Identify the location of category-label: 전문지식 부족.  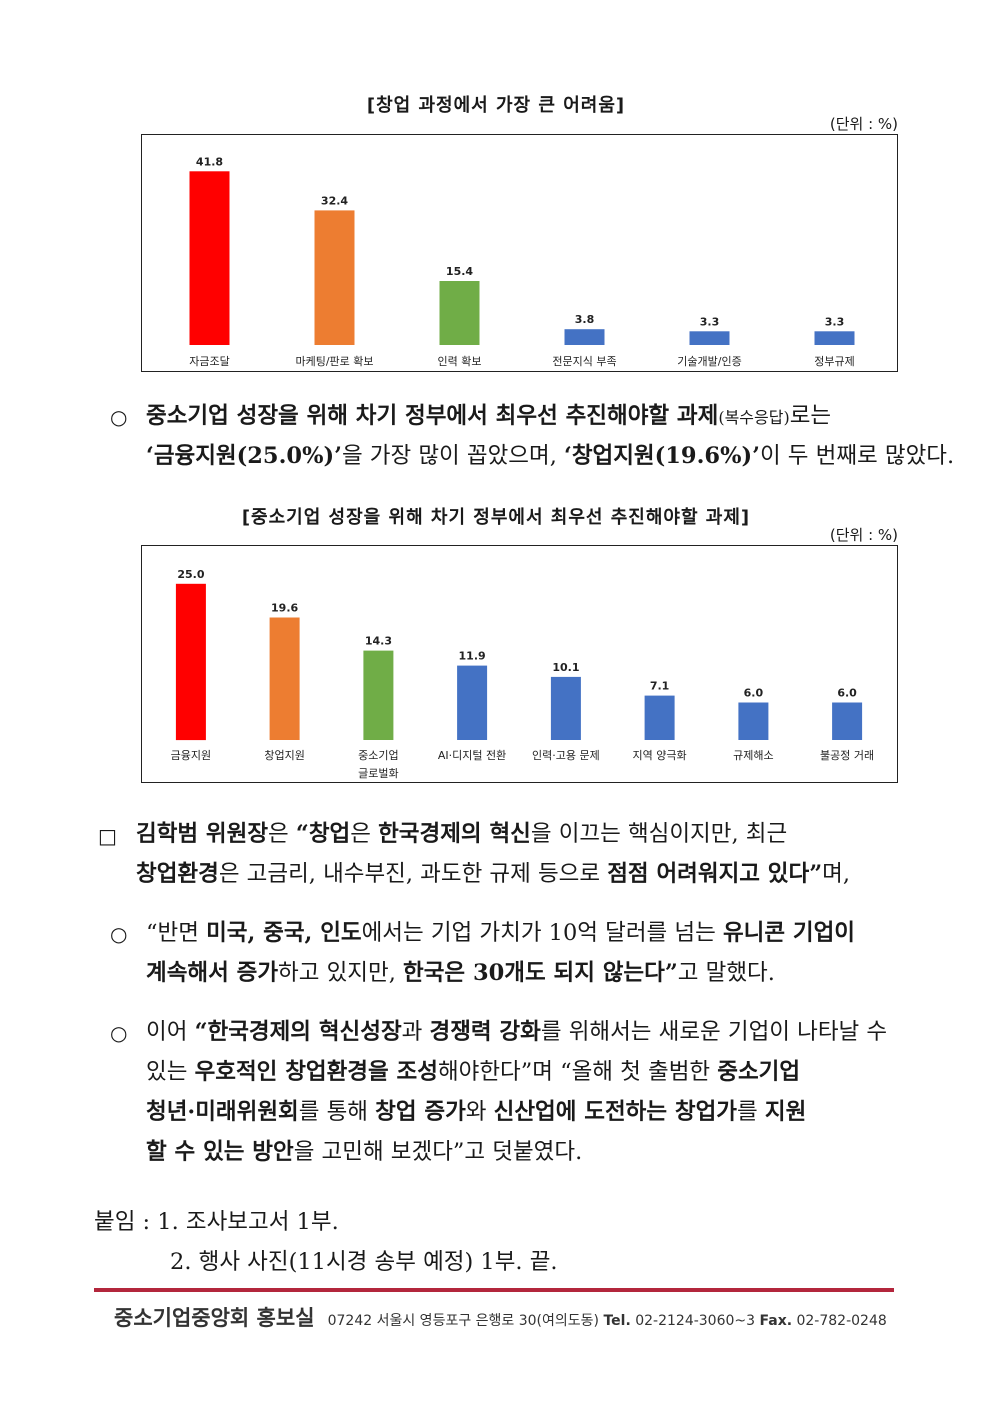
(584, 361).